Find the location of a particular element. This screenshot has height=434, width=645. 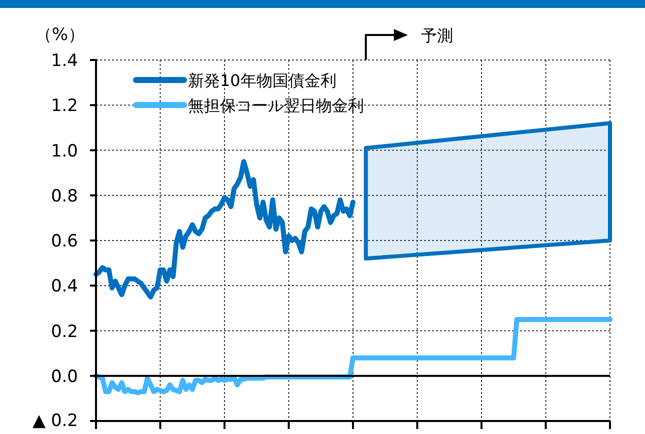

y-tick-label: 0.0 is located at coordinates (64, 376).